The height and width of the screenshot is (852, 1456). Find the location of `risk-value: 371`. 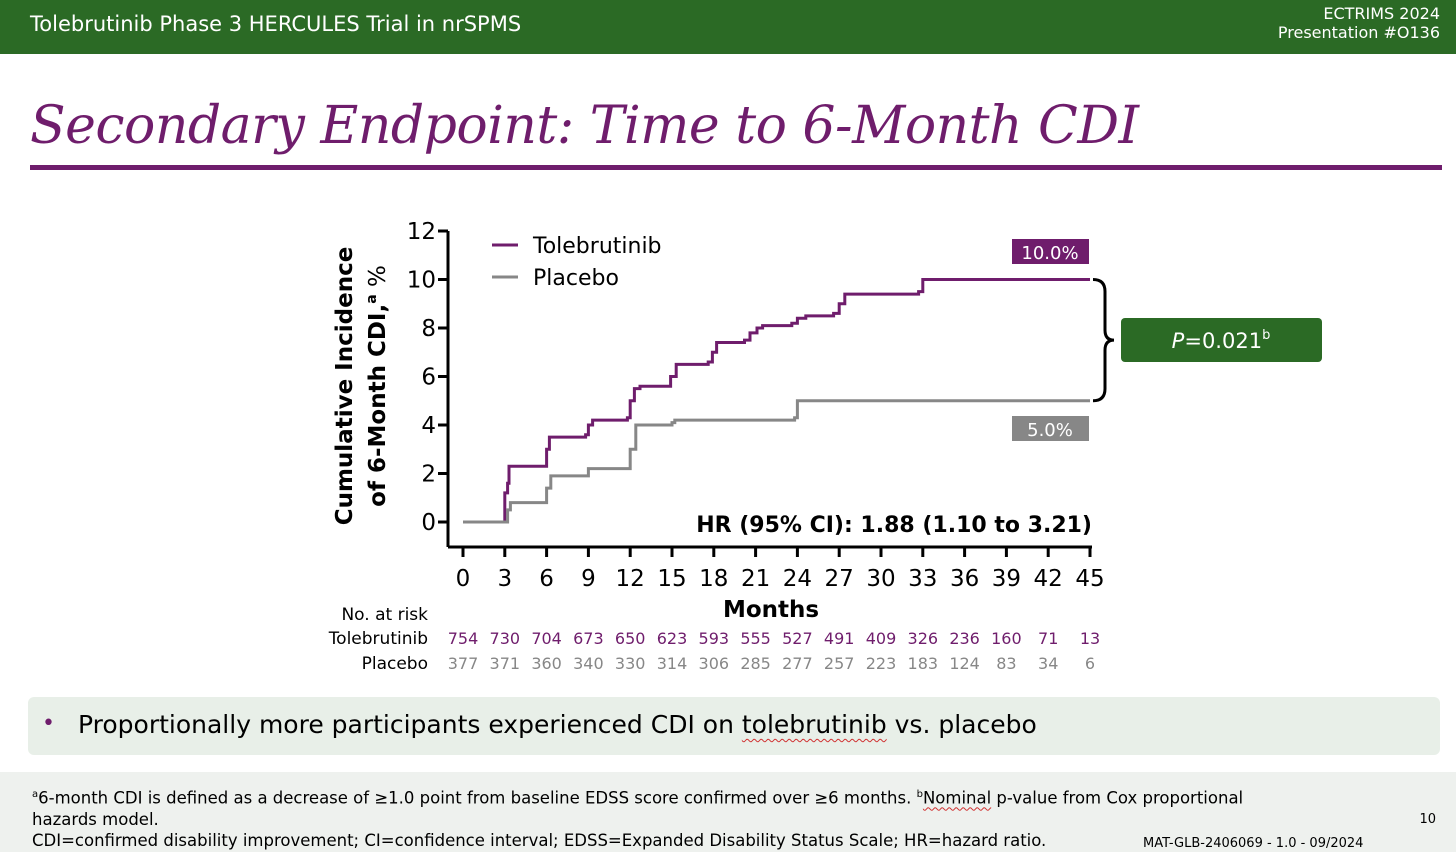

risk-value: 371 is located at coordinates (505, 663).